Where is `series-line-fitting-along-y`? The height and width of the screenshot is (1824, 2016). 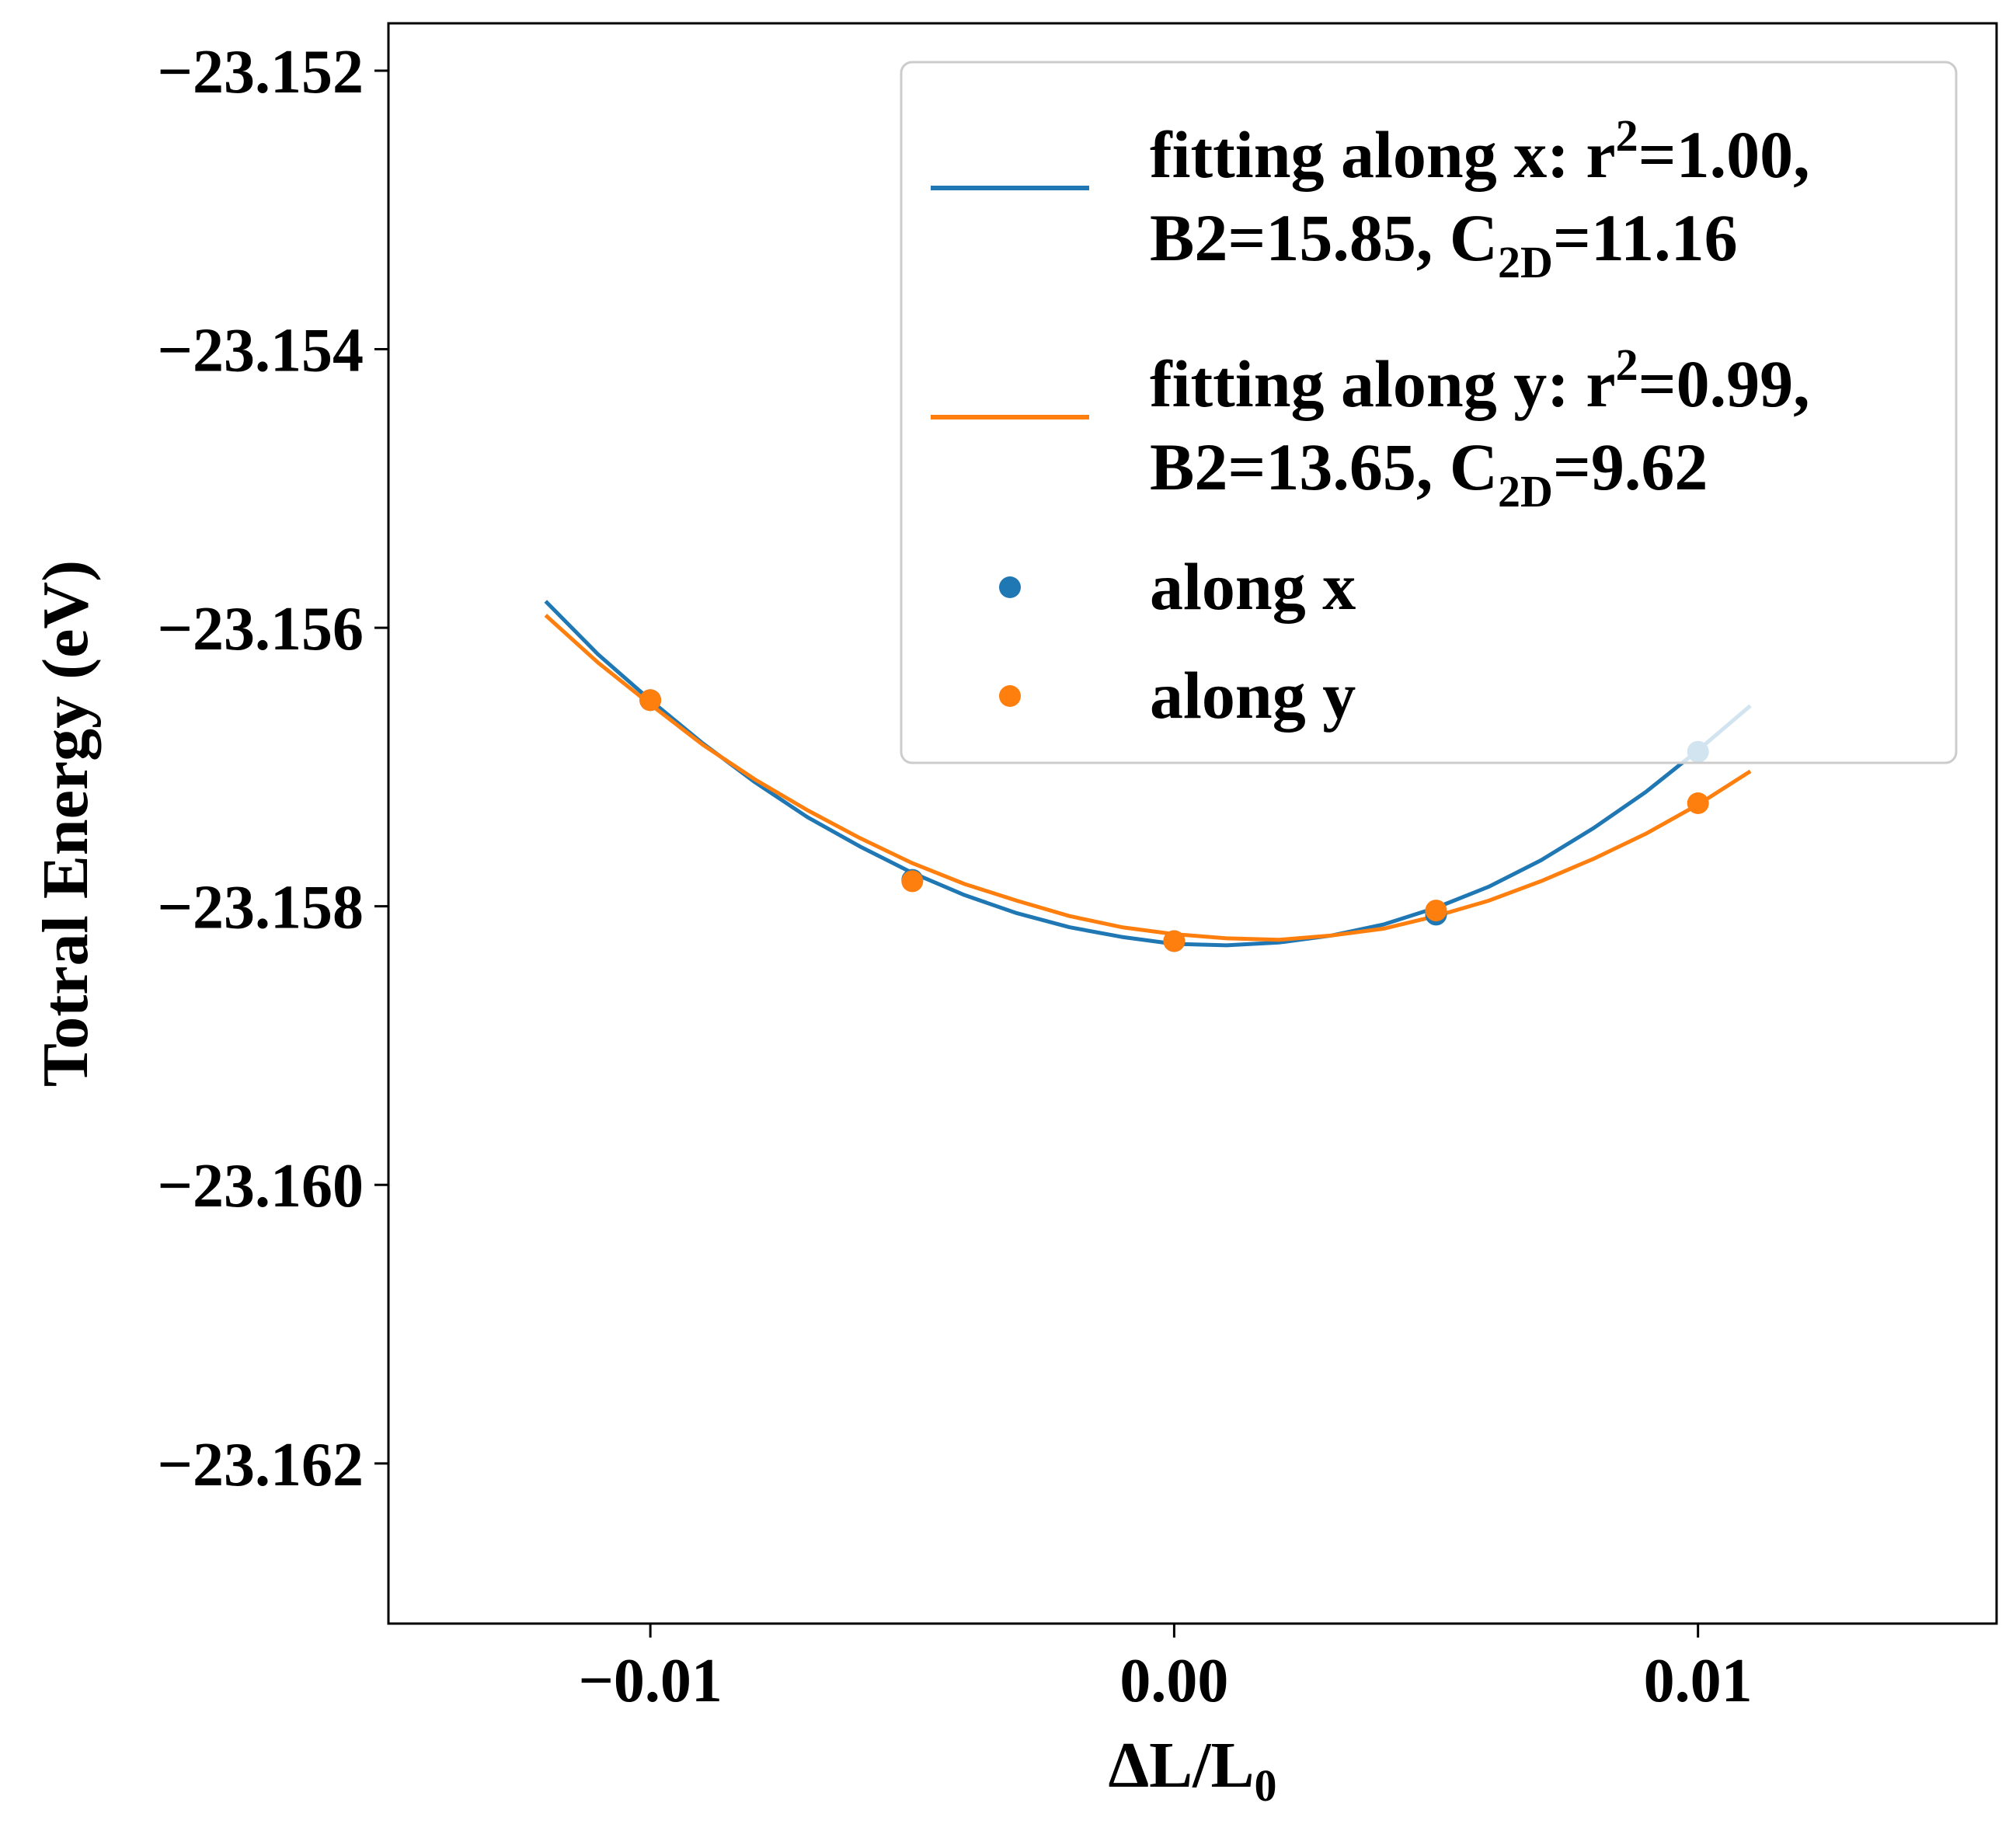 series-line-fitting-along-y is located at coordinates (1148, 778).